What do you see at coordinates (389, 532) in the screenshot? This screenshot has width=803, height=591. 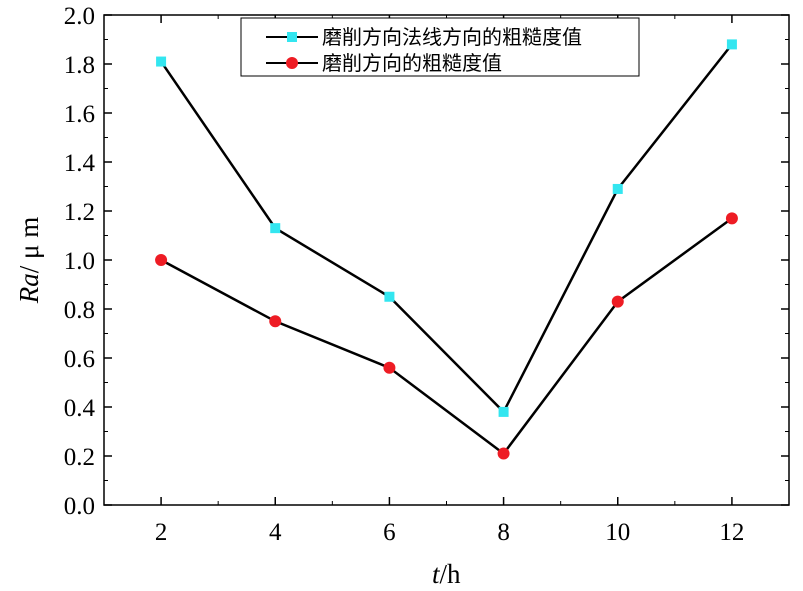 I see `x-tick-label: 6` at bounding box center [389, 532].